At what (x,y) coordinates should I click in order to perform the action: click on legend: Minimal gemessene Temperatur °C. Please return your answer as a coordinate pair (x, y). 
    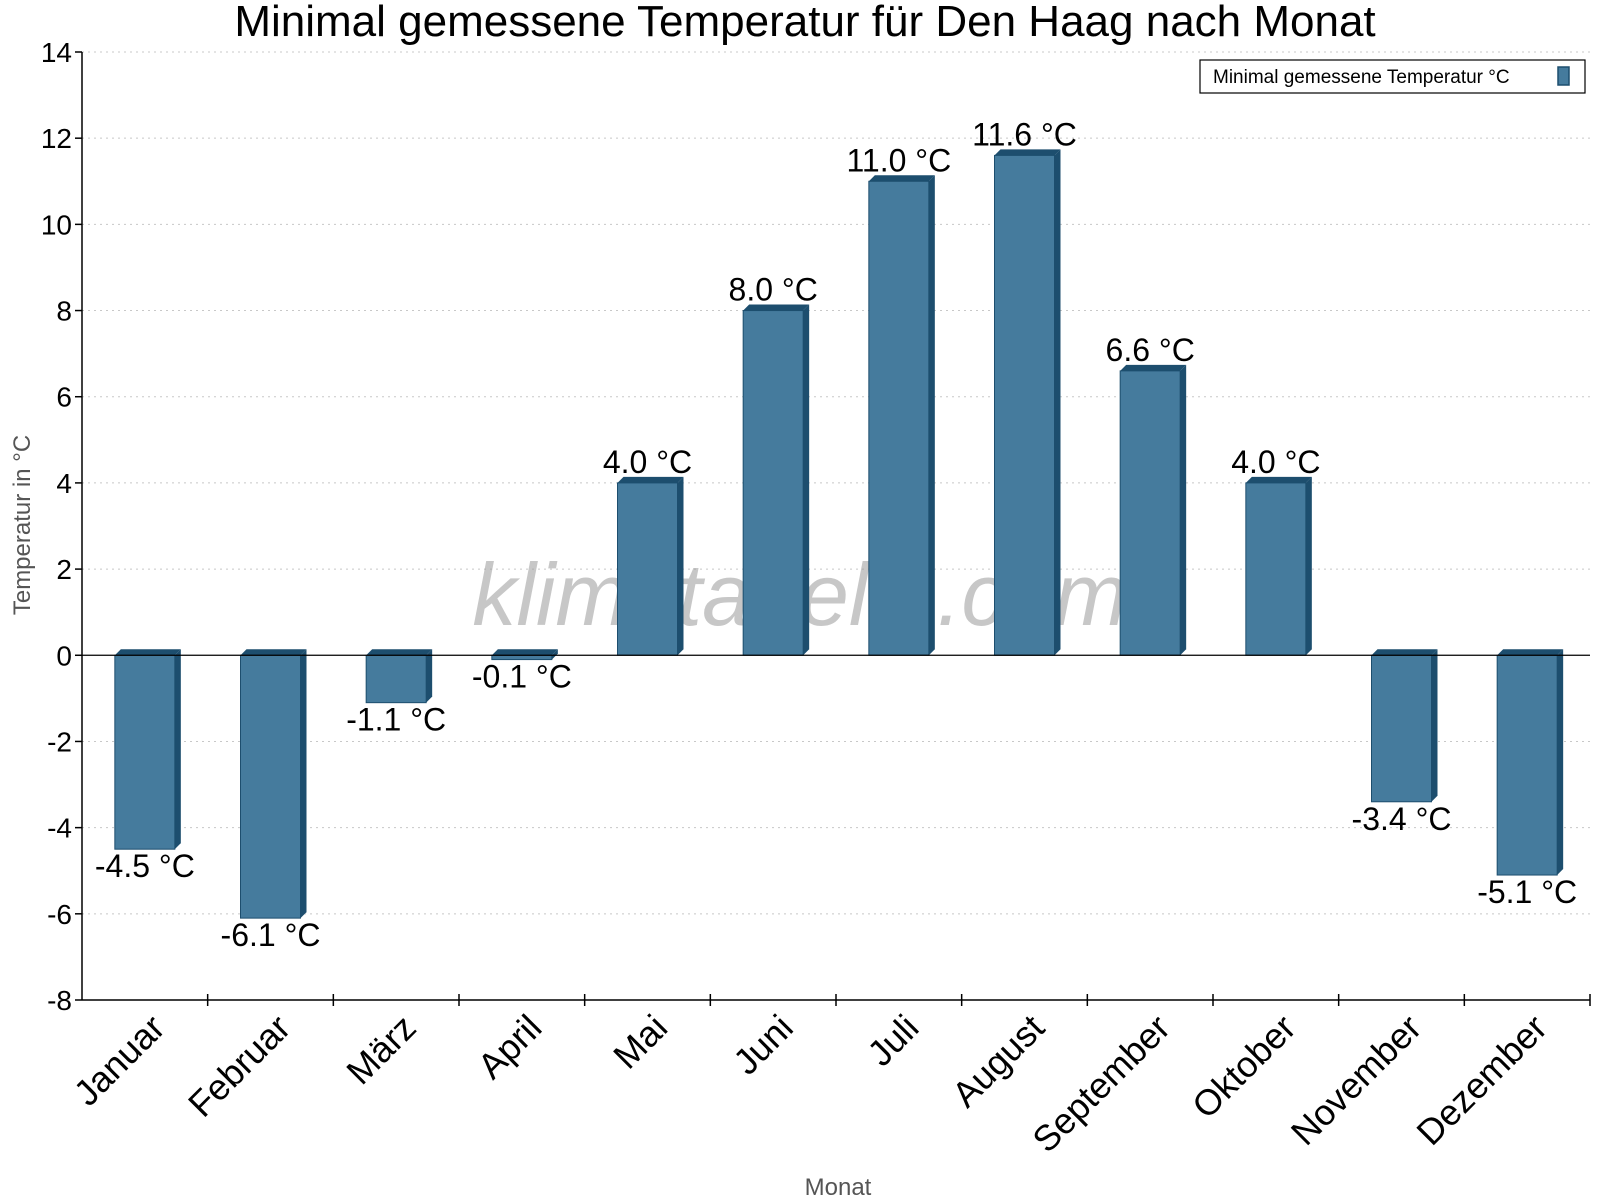
    Looking at the image, I should click on (1392, 76).